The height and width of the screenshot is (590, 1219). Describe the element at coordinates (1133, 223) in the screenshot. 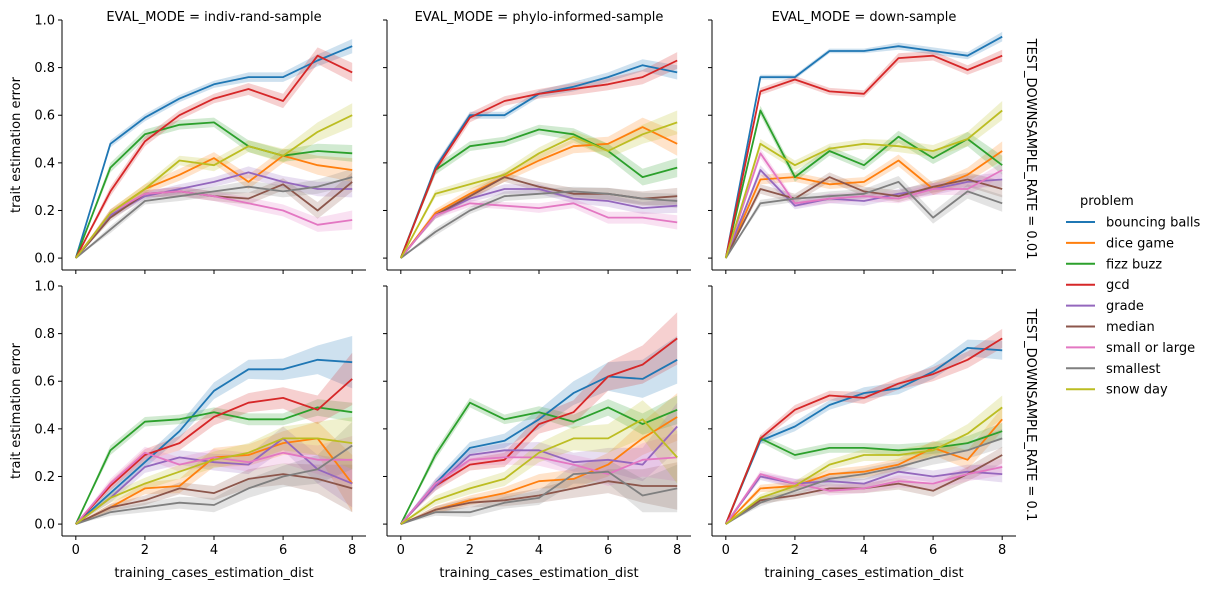

I see `legend-item: bouncing balls` at that location.